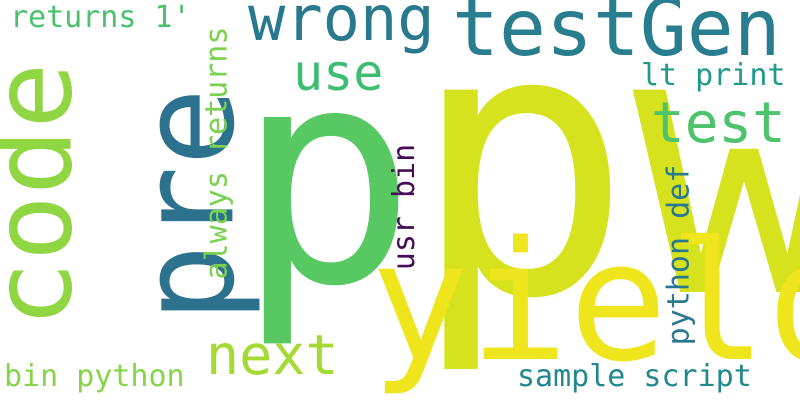  I want to click on word-usr-bin: usr bin, so click(405, 207).